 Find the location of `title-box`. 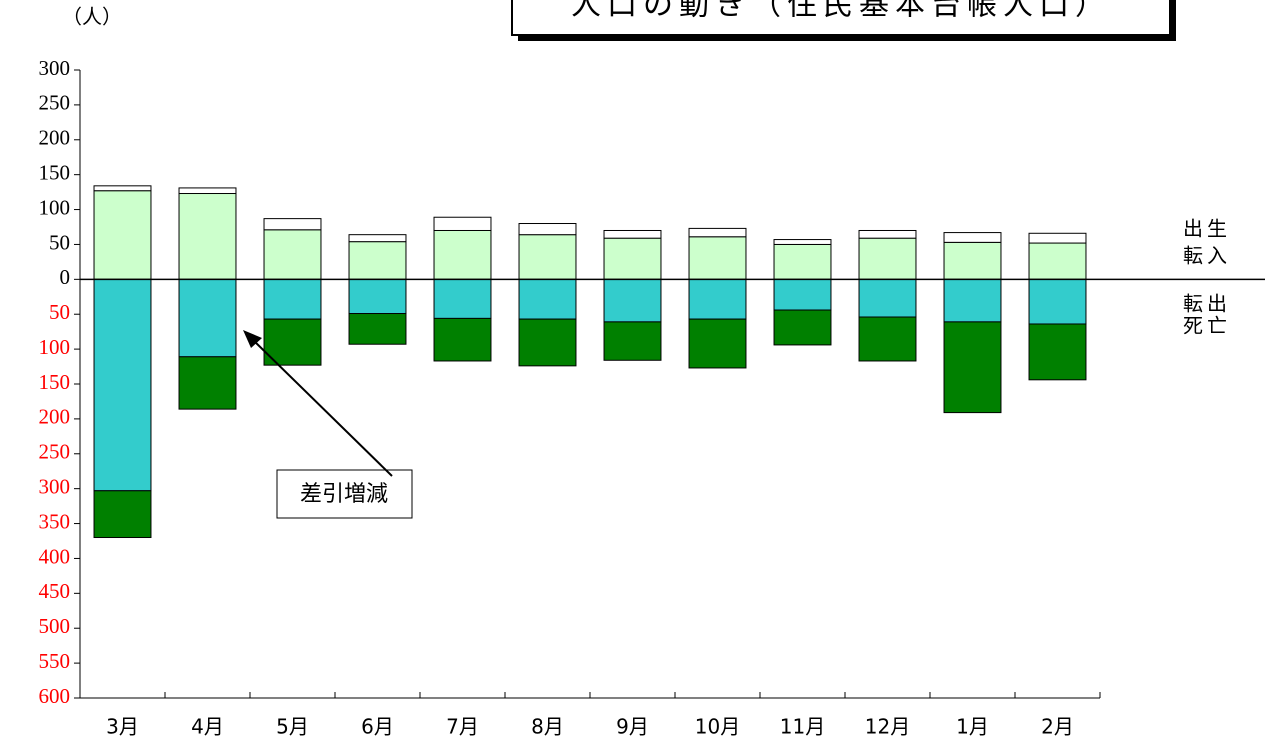

title-box is located at coordinates (841, 18).